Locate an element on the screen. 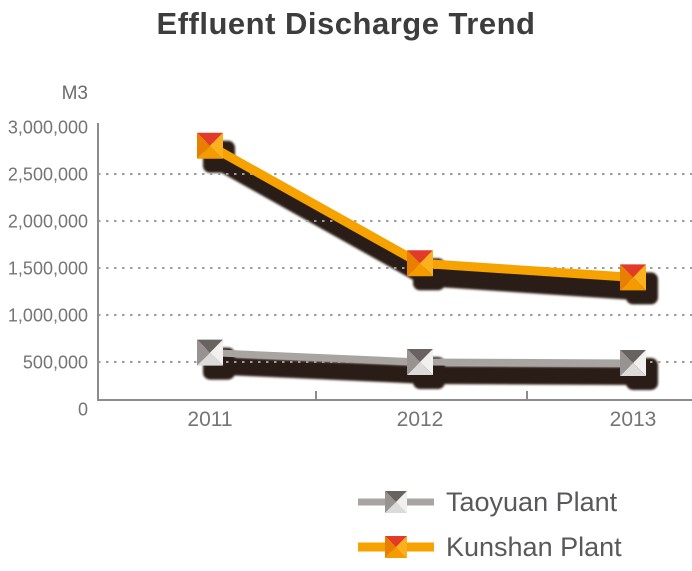 The width and height of the screenshot is (692, 571). chart-title: Effluent Discharge Trend is located at coordinates (346, 23).